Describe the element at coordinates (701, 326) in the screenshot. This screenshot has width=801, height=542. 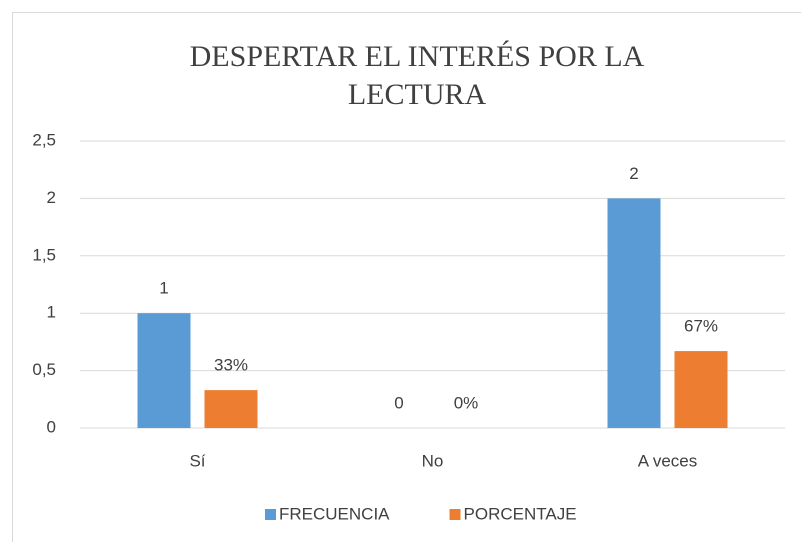
I see `data-label: 67%` at that location.